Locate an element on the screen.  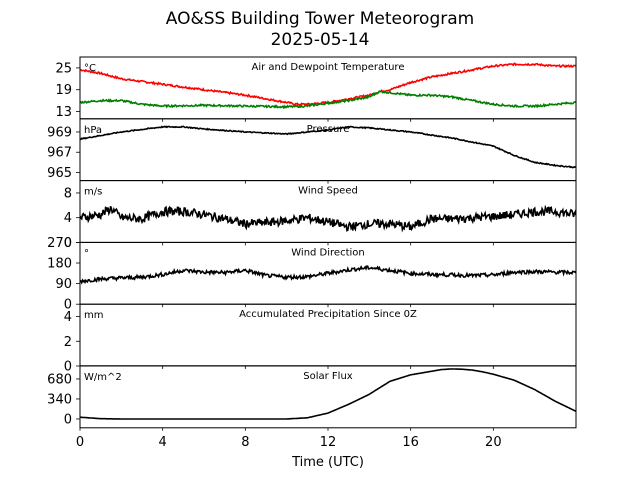
y-tick-label: 8 is located at coordinates (68, 193).